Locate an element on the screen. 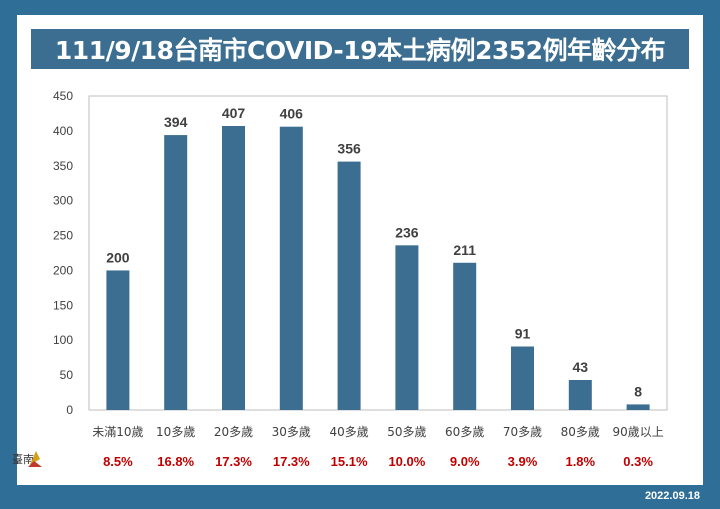 The image size is (720, 509). y-tick-label: 100 is located at coordinates (63, 340).